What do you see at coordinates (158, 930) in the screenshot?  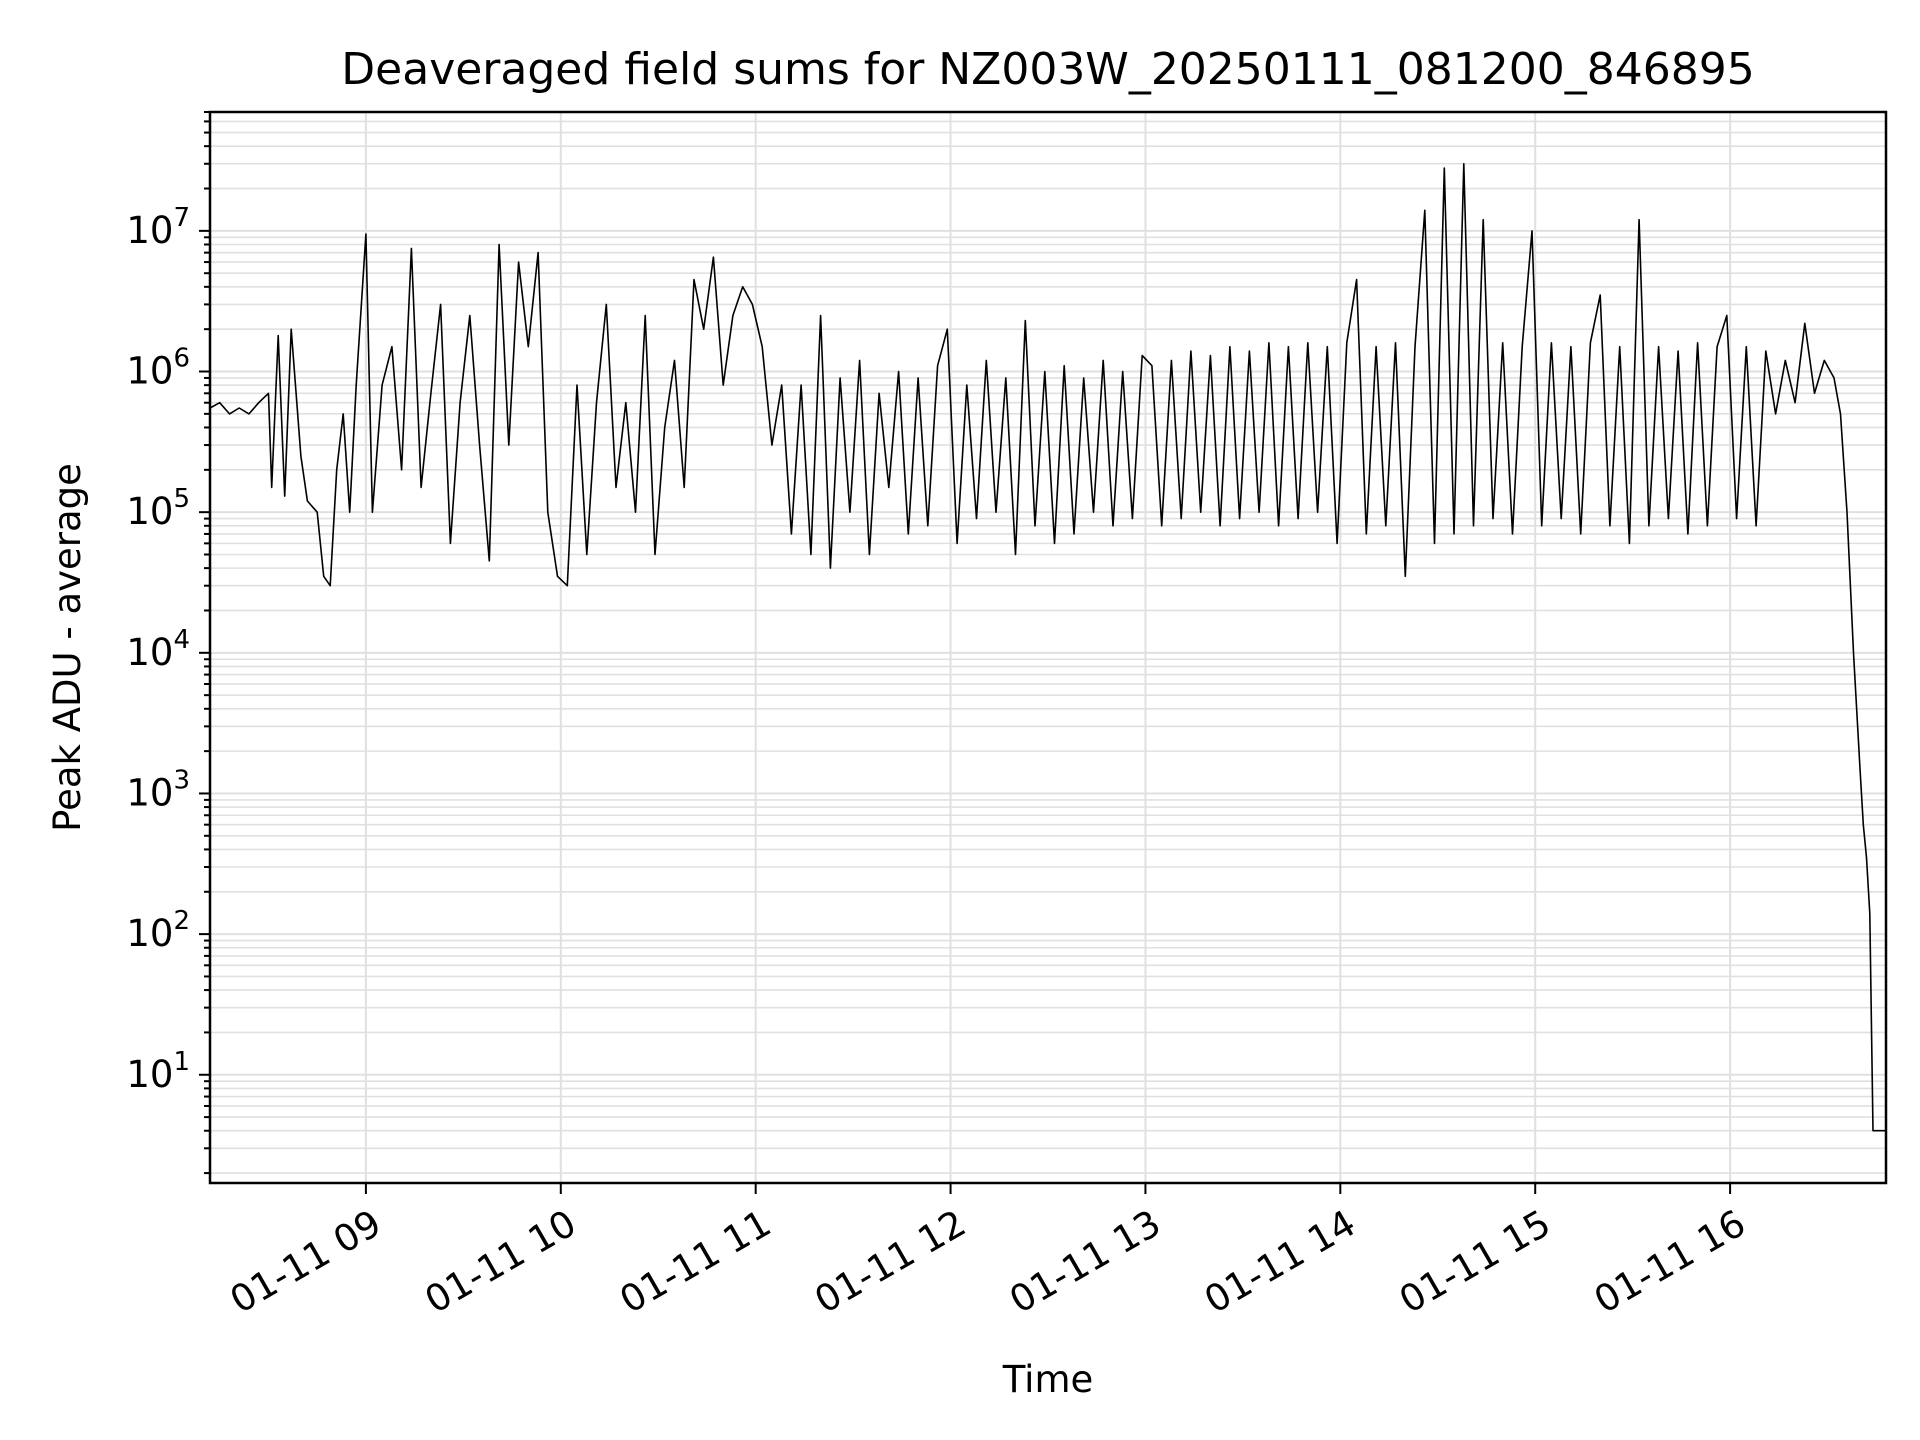 I see `y-tick-label: 10²` at bounding box center [158, 930].